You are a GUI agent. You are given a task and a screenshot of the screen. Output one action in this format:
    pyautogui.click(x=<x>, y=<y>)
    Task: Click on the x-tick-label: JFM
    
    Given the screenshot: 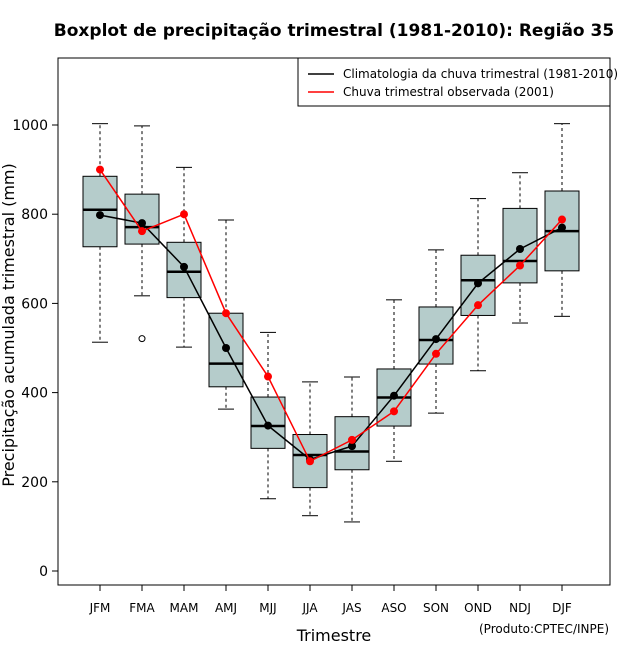 What is the action you would take?
    pyautogui.click(x=100, y=608)
    